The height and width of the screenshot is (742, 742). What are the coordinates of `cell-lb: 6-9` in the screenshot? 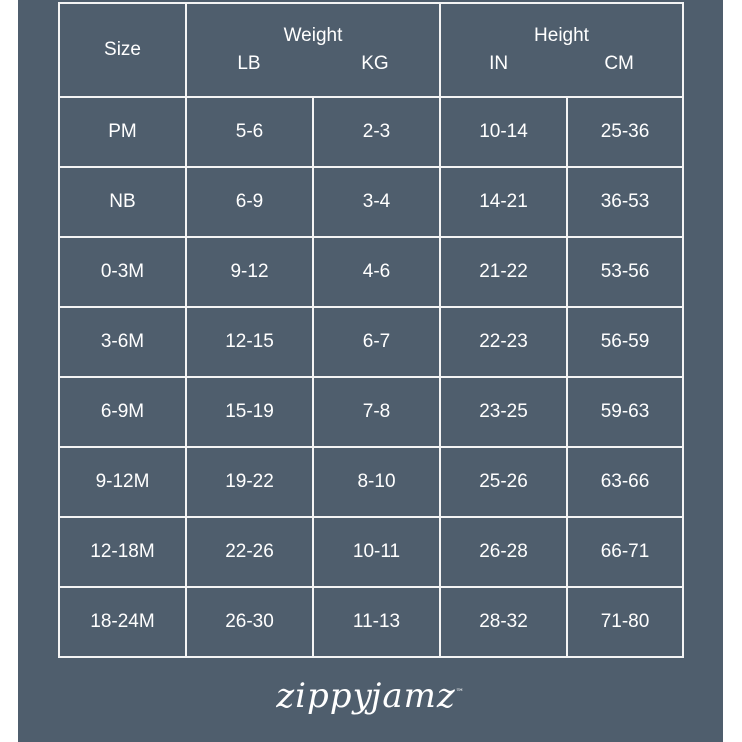 It's located at (249, 202).